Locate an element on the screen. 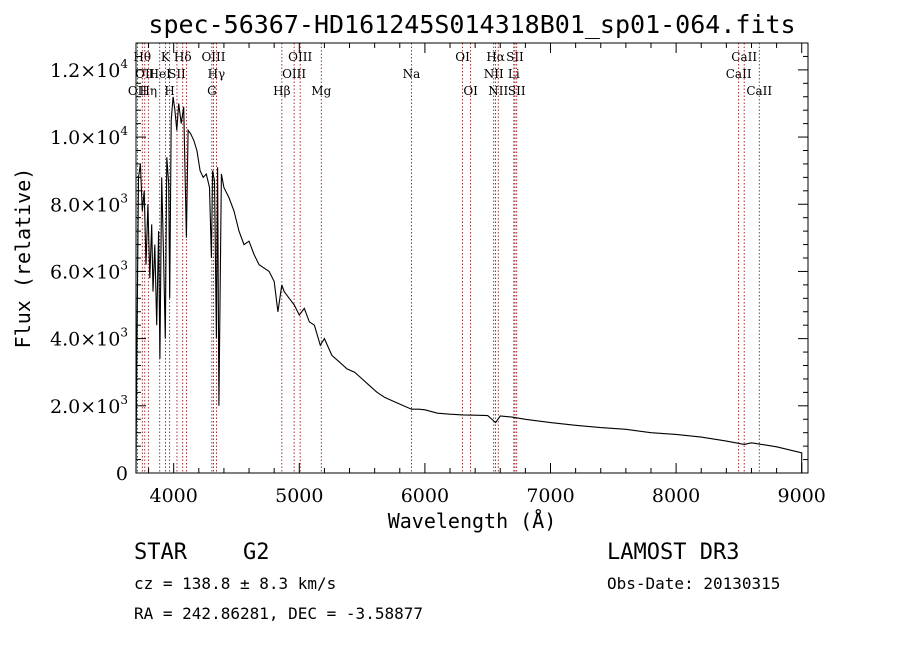 Image resolution: width=900 pixels, height=649 pixels. spectral-line-label: K is located at coordinates (166, 57).